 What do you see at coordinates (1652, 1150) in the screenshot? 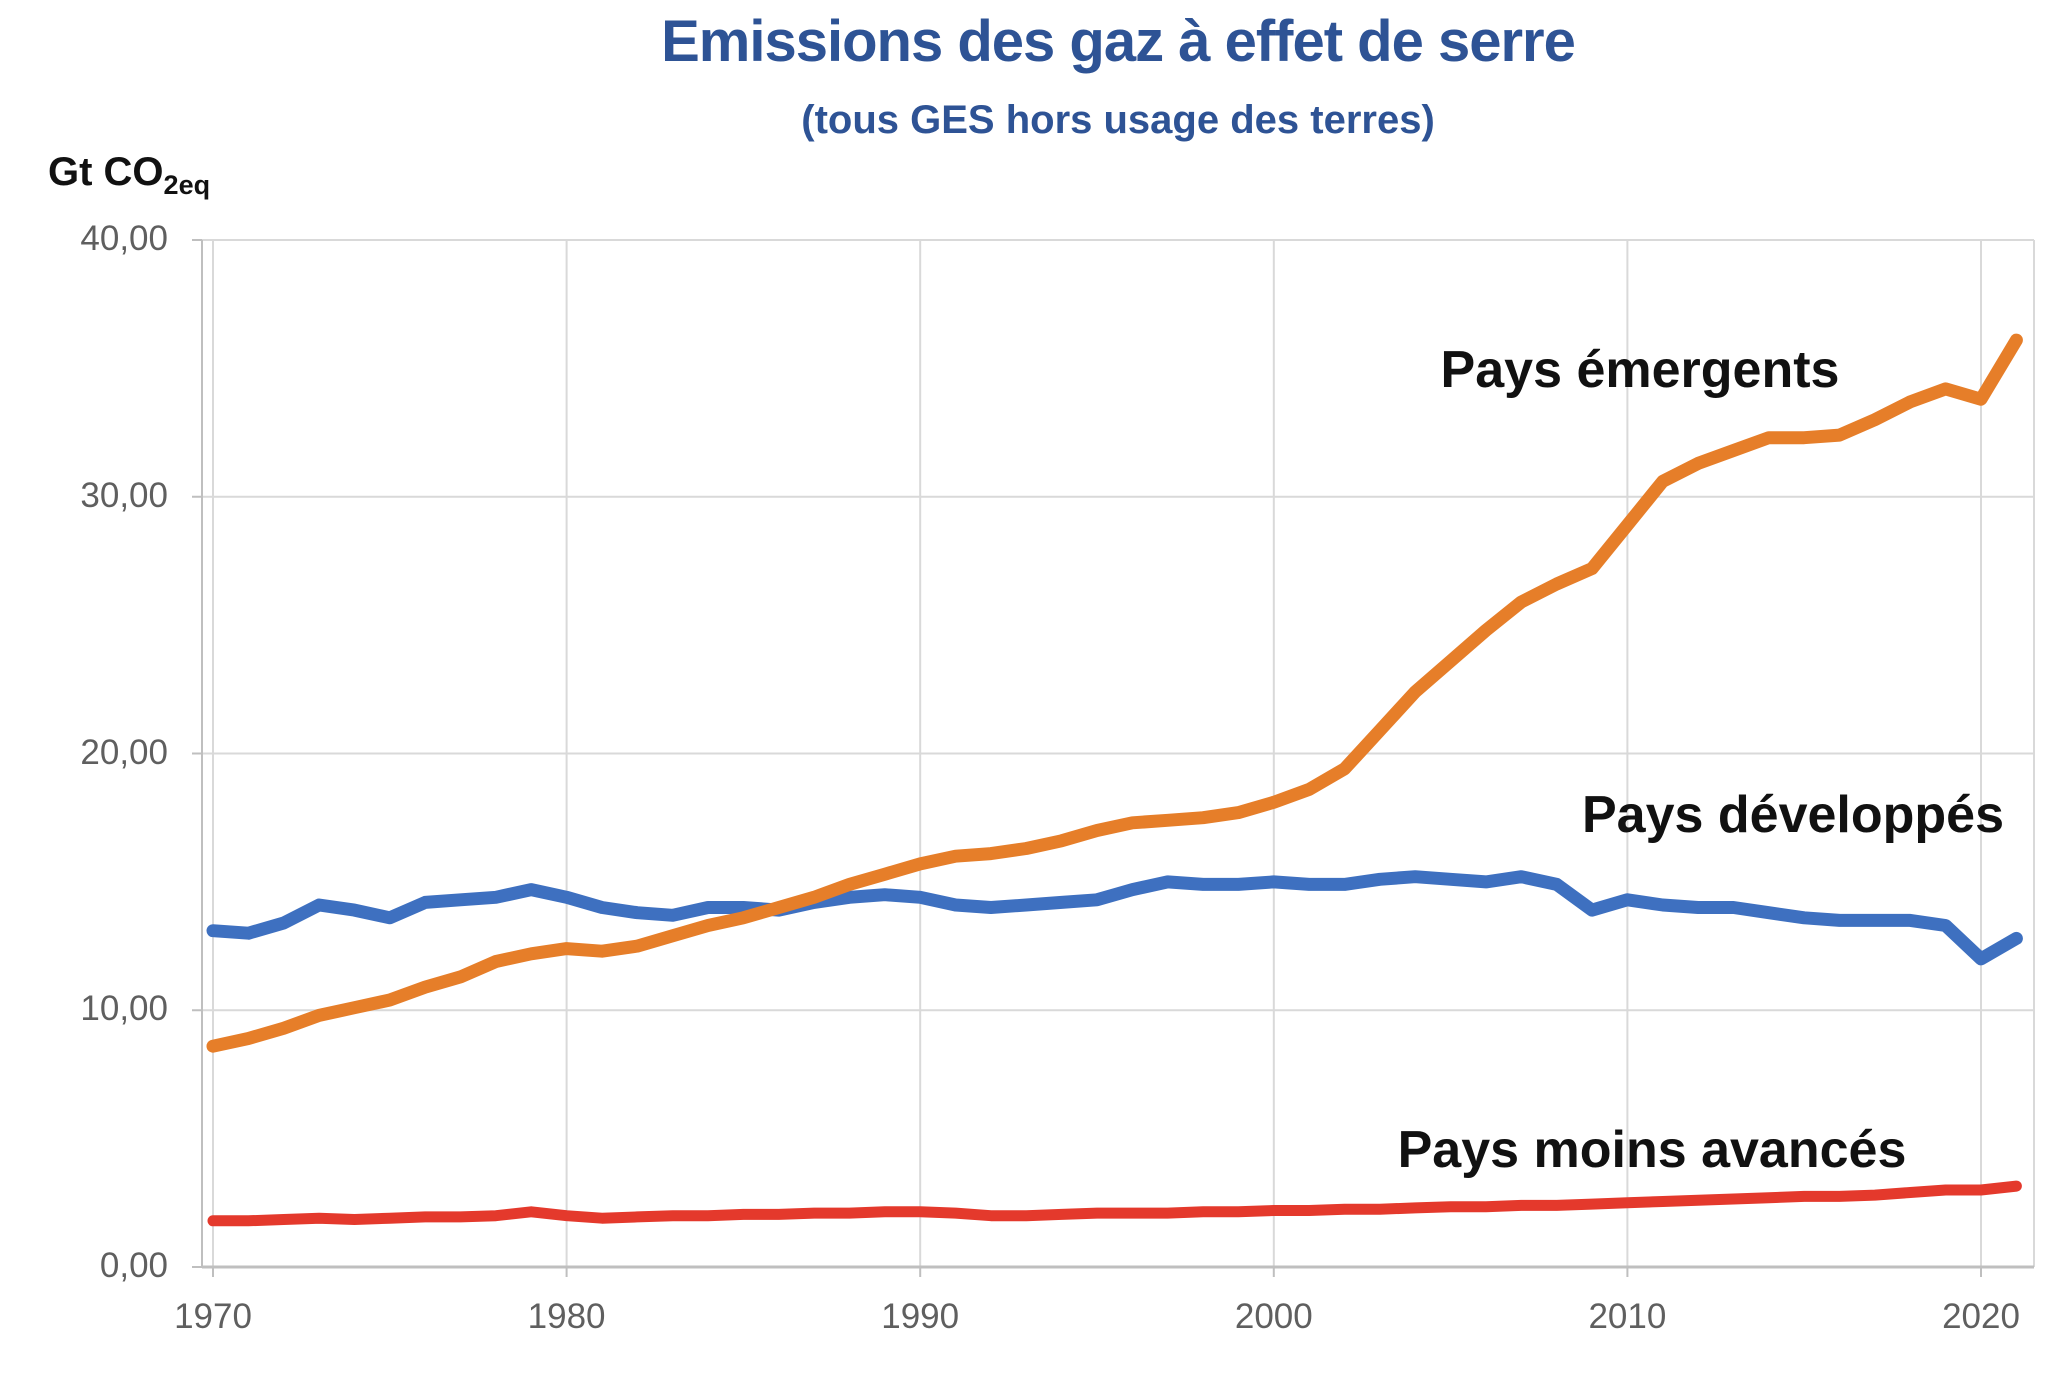
I see `series-label-pays-moins-avances: Pays moins avancés` at bounding box center [1652, 1150].